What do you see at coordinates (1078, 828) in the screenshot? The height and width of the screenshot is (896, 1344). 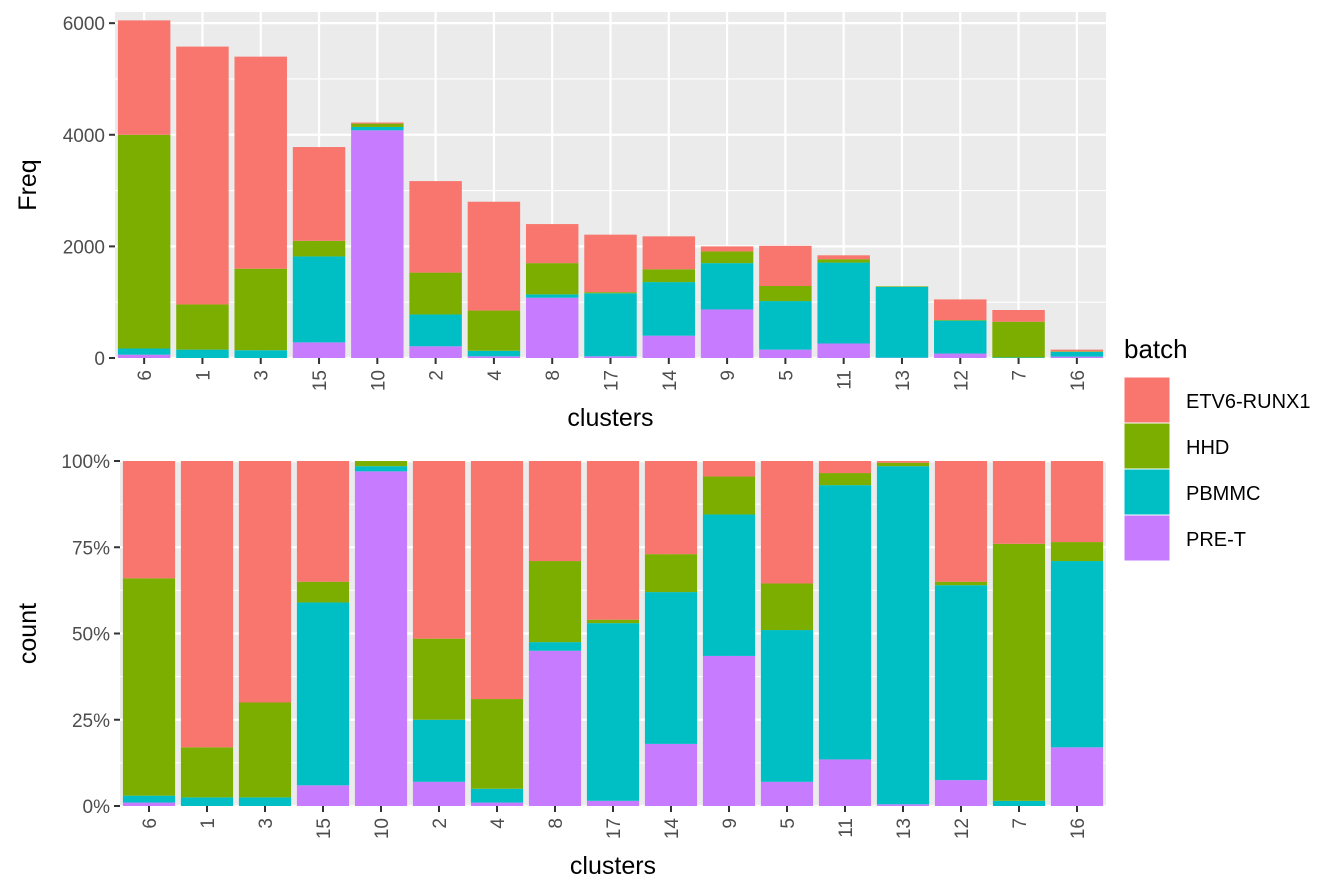 I see `x-tick-label: 16` at bounding box center [1078, 828].